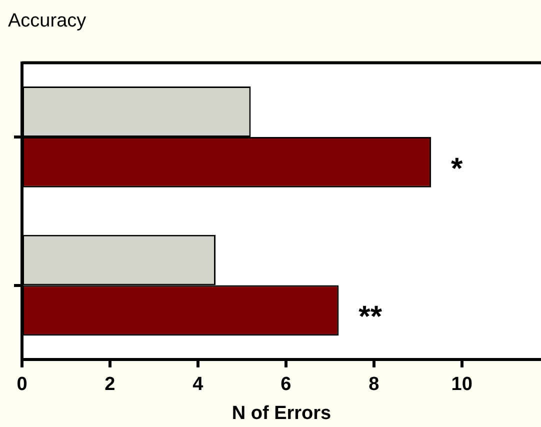 The height and width of the screenshot is (427, 541). What do you see at coordinates (374, 385) in the screenshot?
I see `x-tick-label: 8` at bounding box center [374, 385].